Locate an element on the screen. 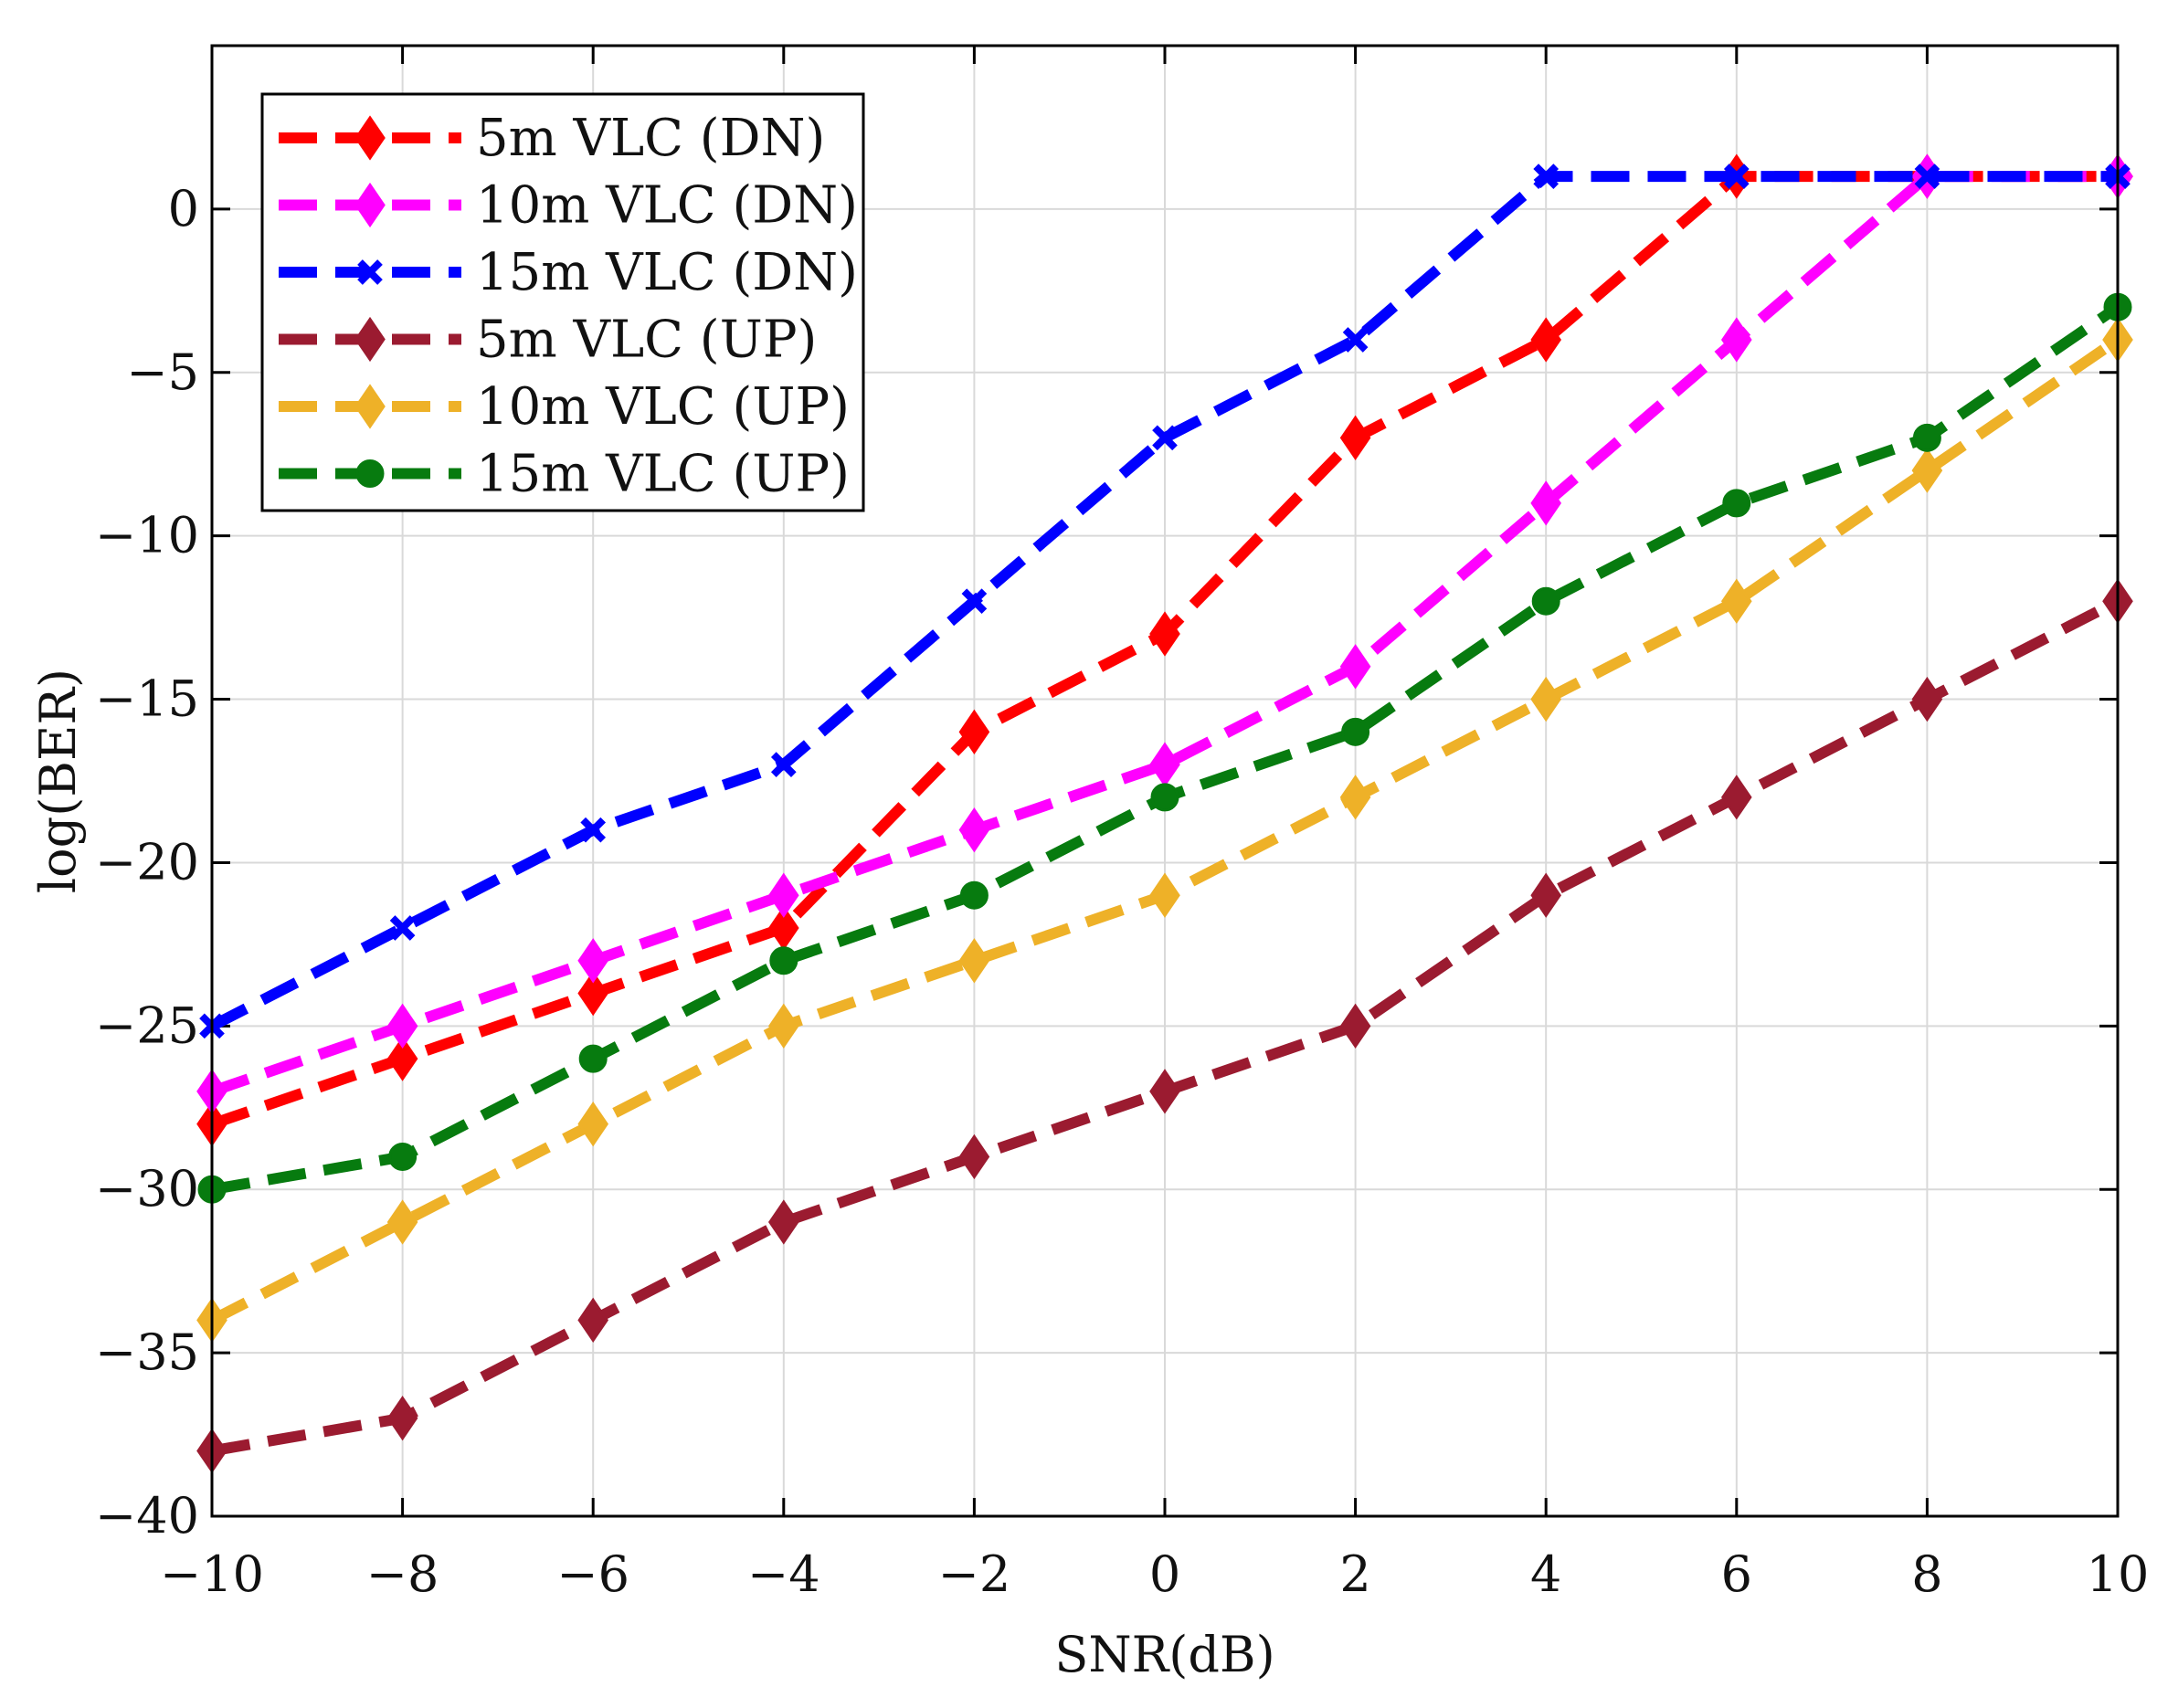 The image size is (2157, 1708). legend-label: 15m VLC (UP) is located at coordinates (663, 474).